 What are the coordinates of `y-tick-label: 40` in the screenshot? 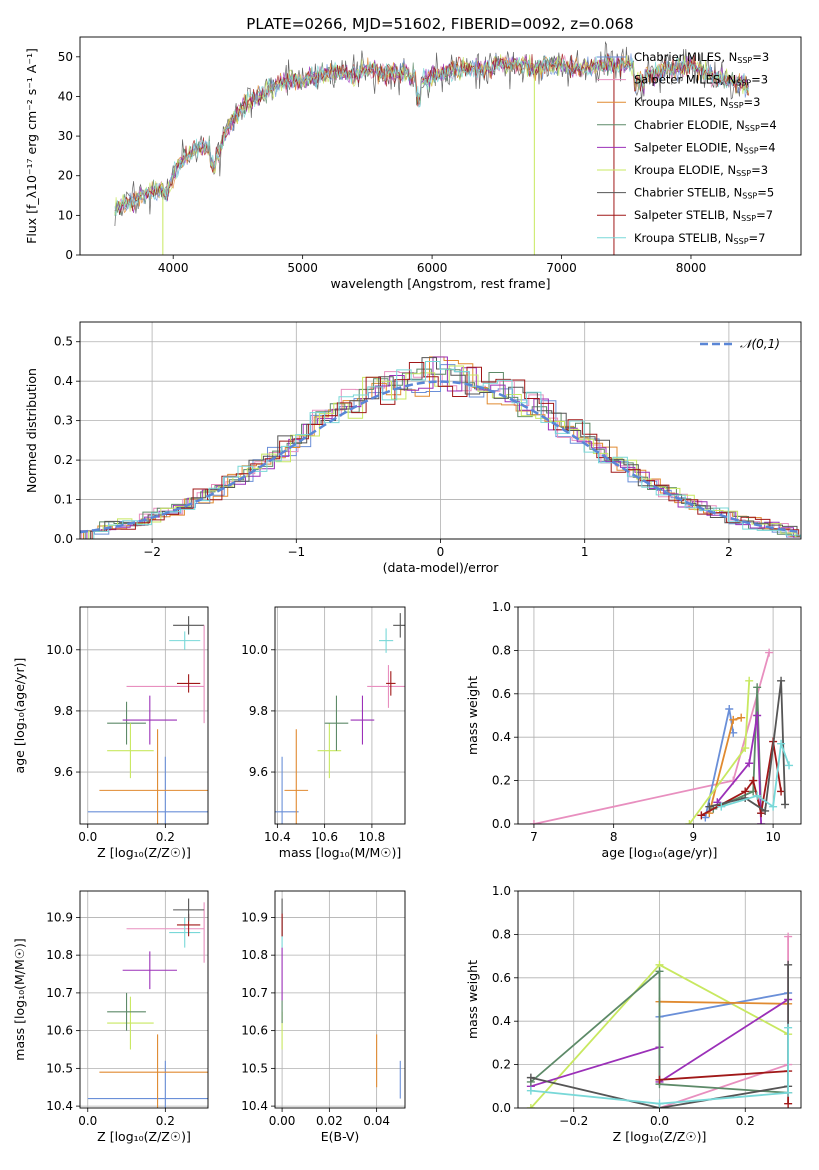 It's located at (65, 96).